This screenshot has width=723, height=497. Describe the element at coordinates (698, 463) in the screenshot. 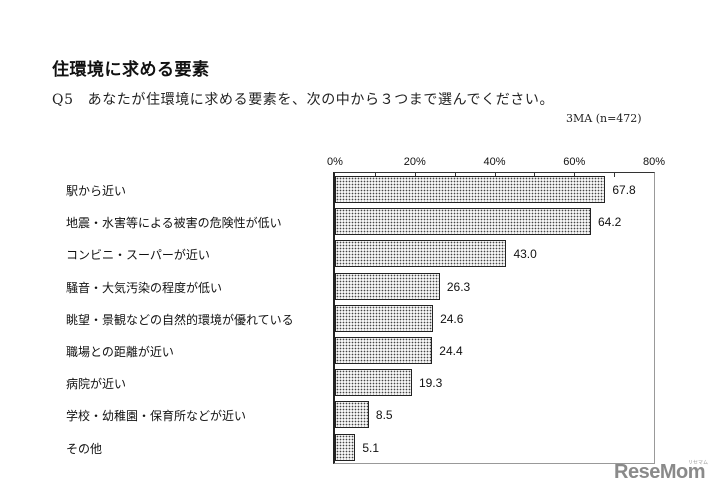

I see `resemom-logo-sub: リセマム` at that location.